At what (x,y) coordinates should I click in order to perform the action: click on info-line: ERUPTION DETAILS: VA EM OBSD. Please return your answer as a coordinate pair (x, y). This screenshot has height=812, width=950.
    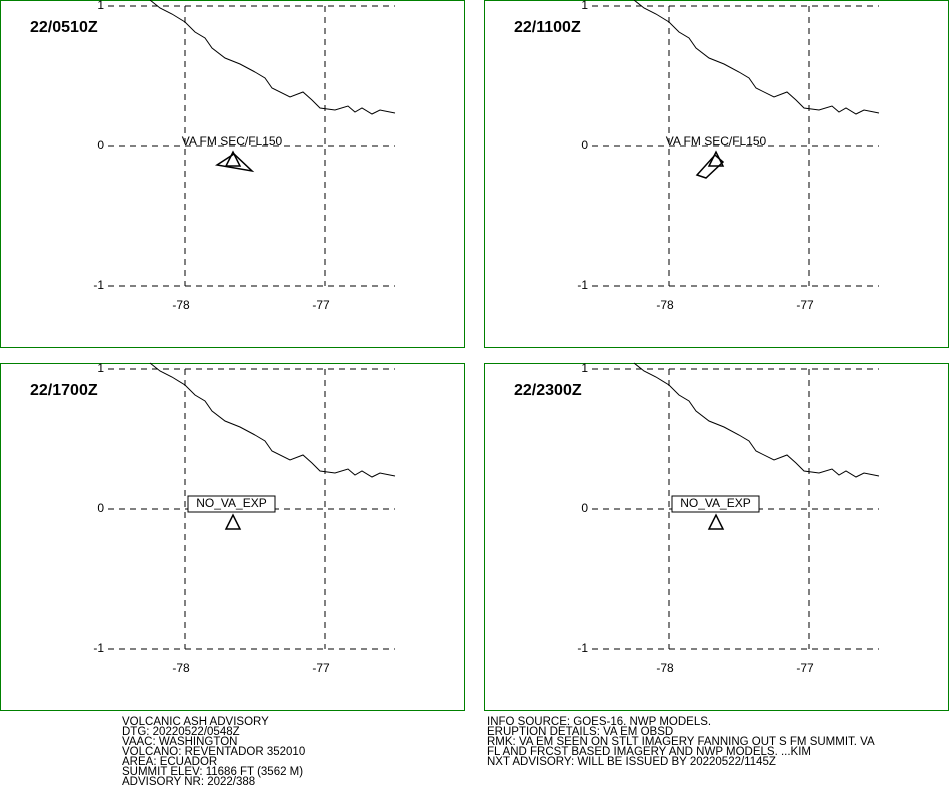
    Looking at the image, I should click on (580, 732).